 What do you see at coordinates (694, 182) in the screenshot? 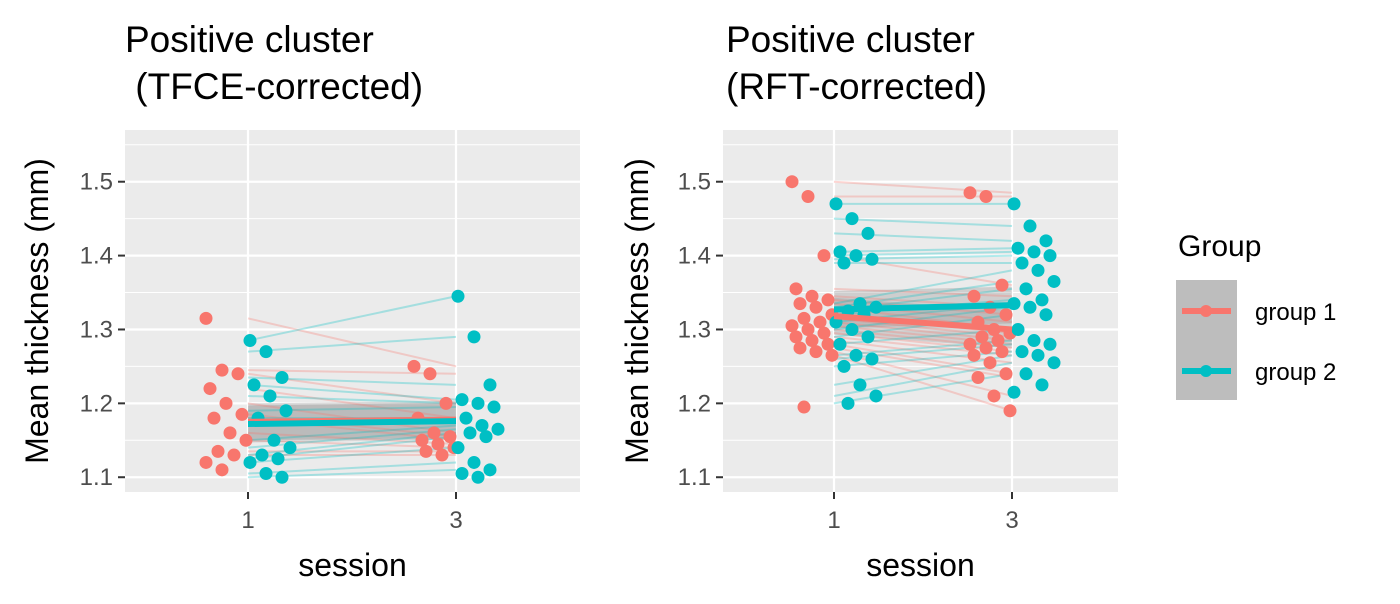
I see `y-tick-label: 1.5` at bounding box center [694, 182].